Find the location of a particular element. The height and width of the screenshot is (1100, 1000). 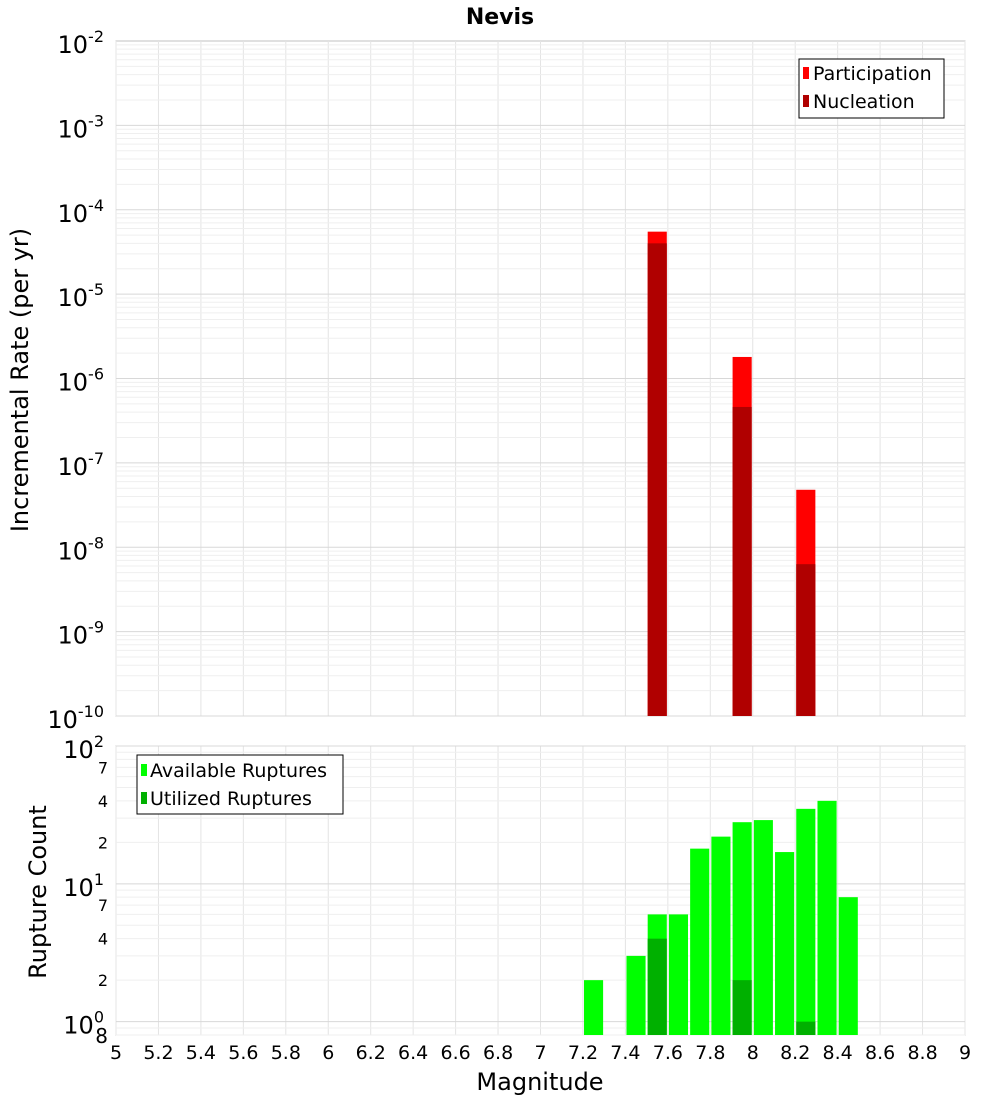

legend-swatch-participation is located at coordinates (806, 73).